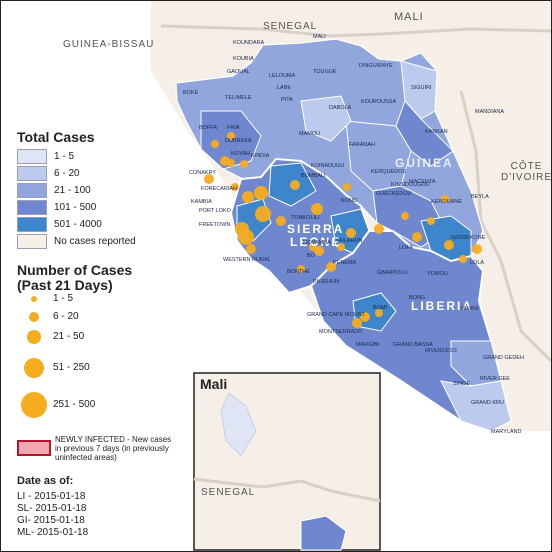 The height and width of the screenshot is (552, 552). What do you see at coordinates (238, 141) in the screenshot?
I see `place-label: DUBREKA` at bounding box center [238, 141].